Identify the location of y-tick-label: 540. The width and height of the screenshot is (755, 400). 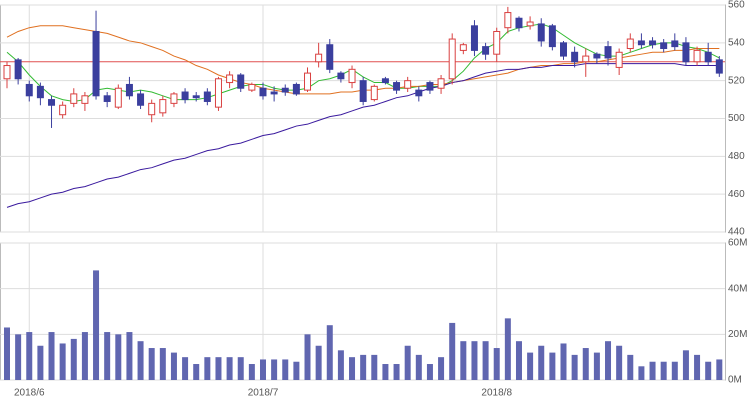
(736, 42).